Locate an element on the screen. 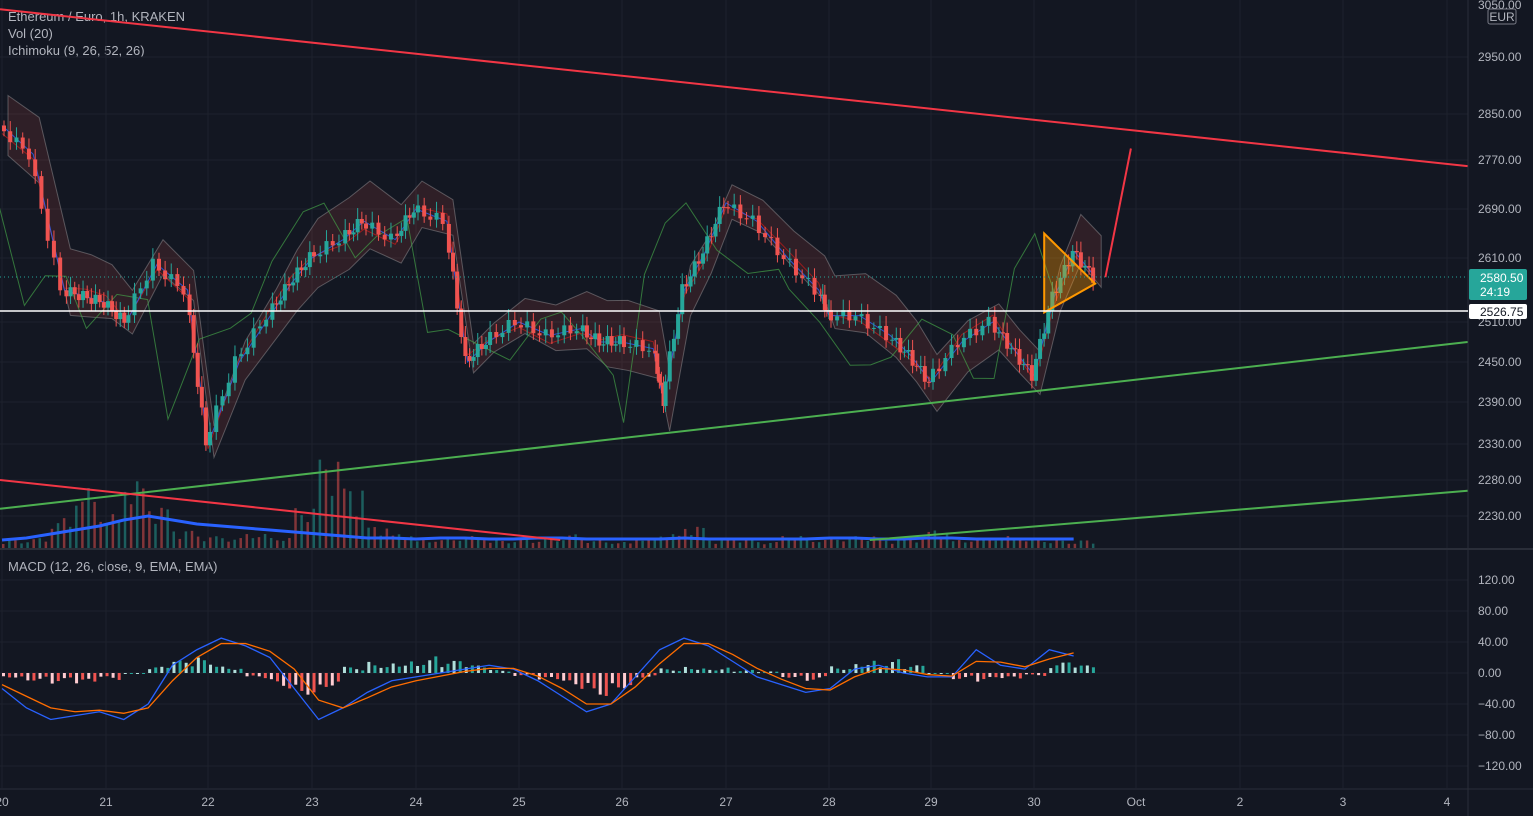 The height and width of the screenshot is (816, 1533). time-tick-label: 3 is located at coordinates (1343, 802).